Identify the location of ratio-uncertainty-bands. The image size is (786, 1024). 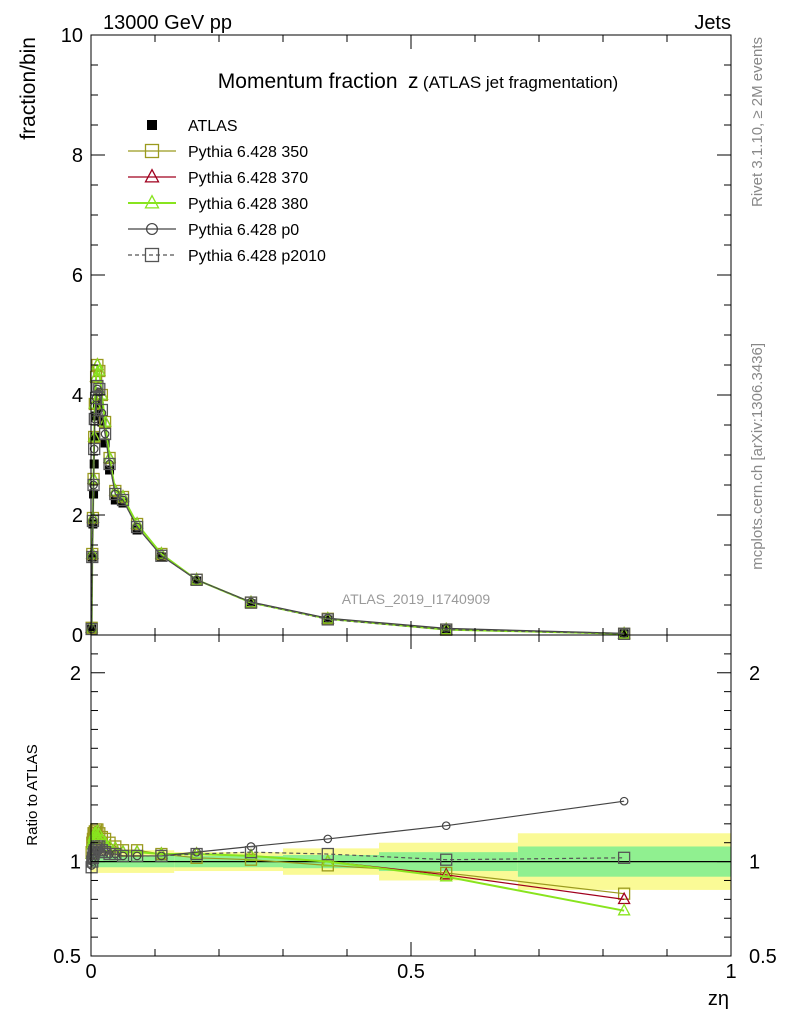
(411, 861).